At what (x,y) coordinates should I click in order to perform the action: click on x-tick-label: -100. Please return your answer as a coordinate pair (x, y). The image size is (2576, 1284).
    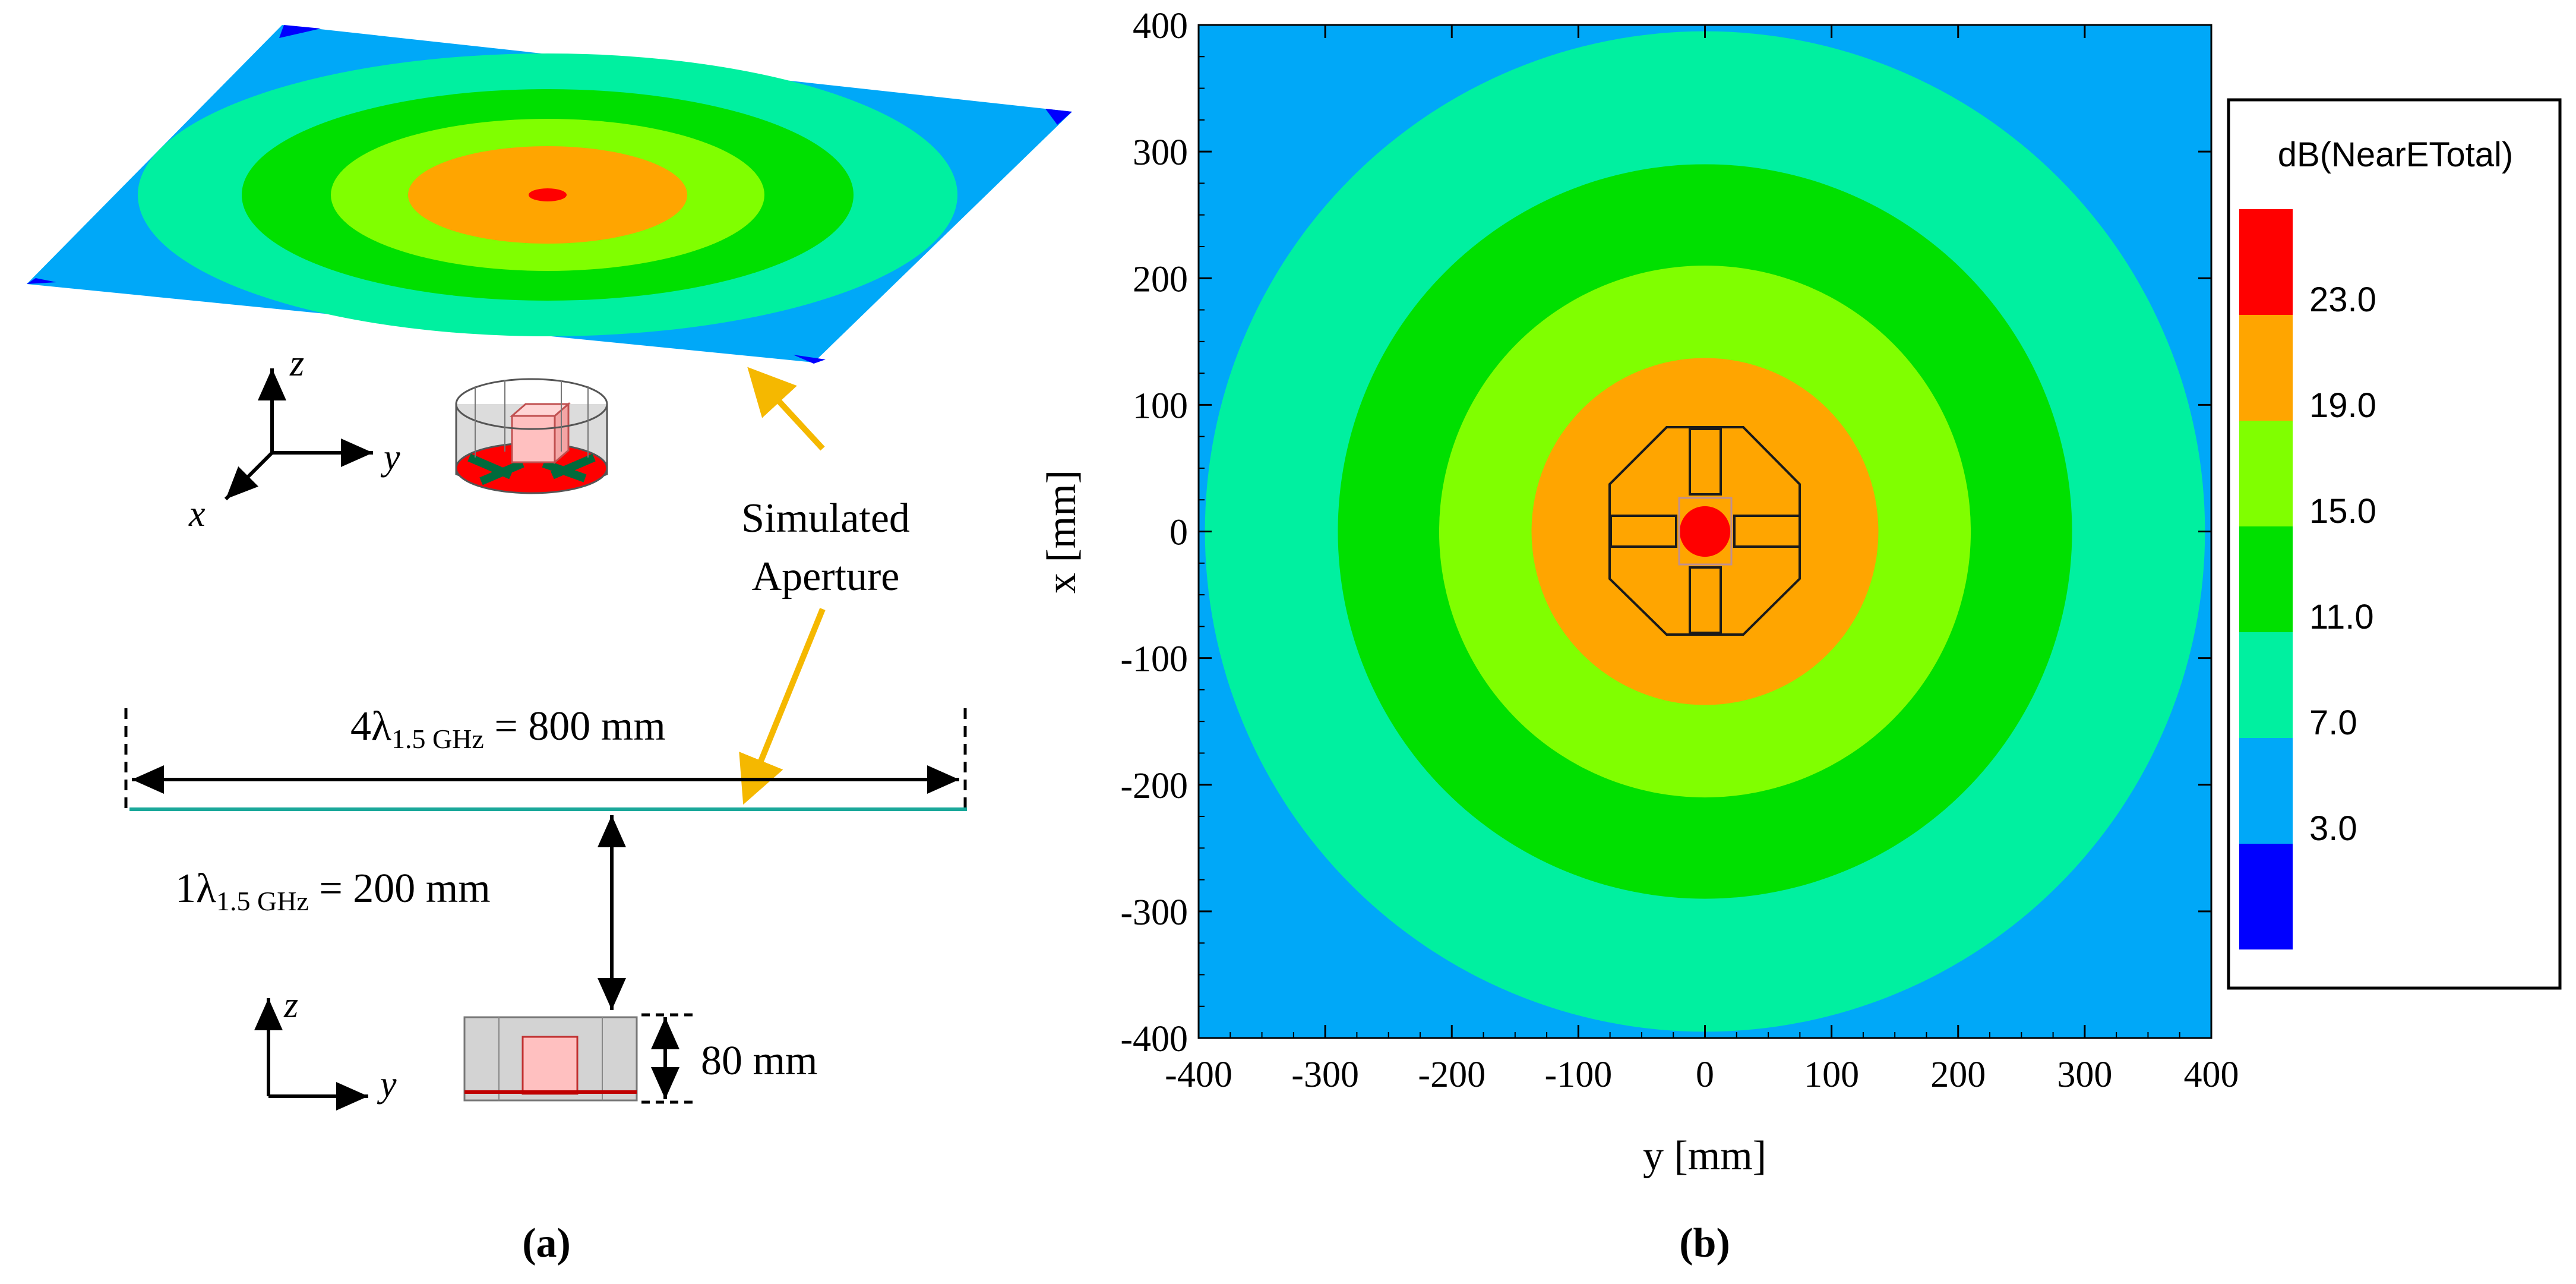
    Looking at the image, I should click on (1579, 1075).